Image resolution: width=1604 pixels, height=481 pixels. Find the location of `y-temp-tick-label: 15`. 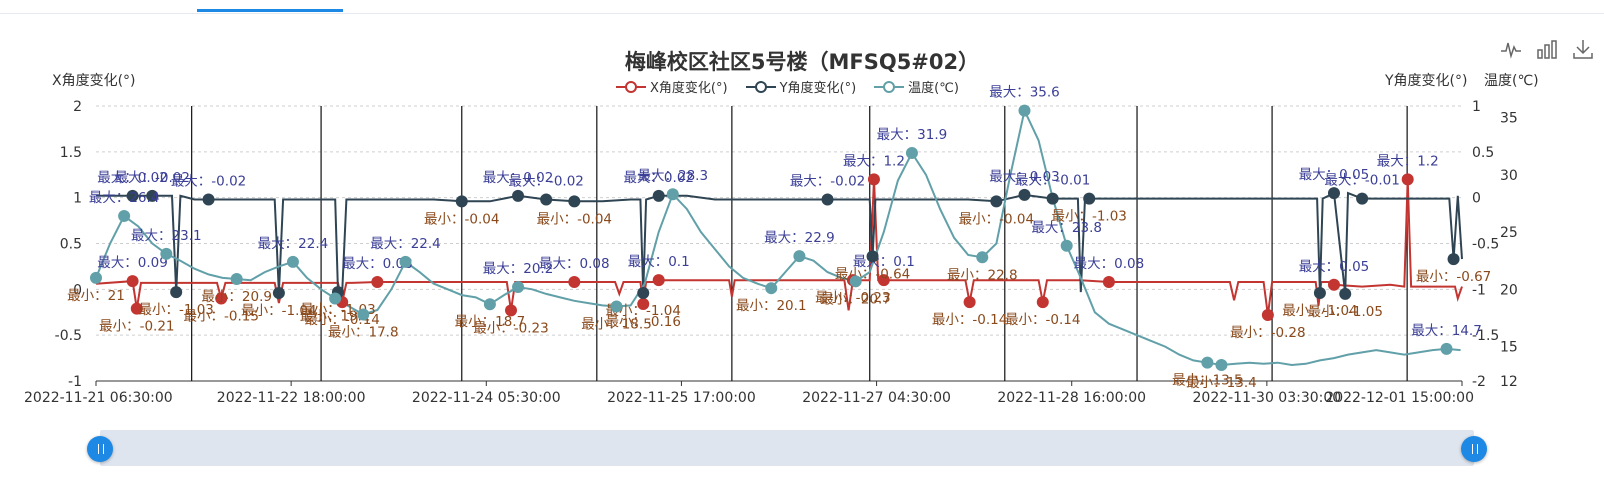

y-temp-tick-label: 15 is located at coordinates (1509, 348).